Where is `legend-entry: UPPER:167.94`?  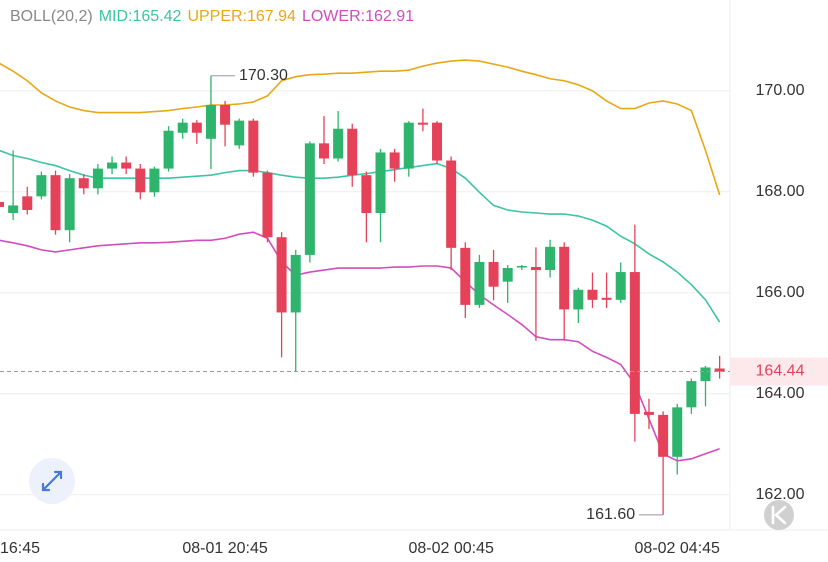
legend-entry: UPPER:167.94 is located at coordinates (241, 16).